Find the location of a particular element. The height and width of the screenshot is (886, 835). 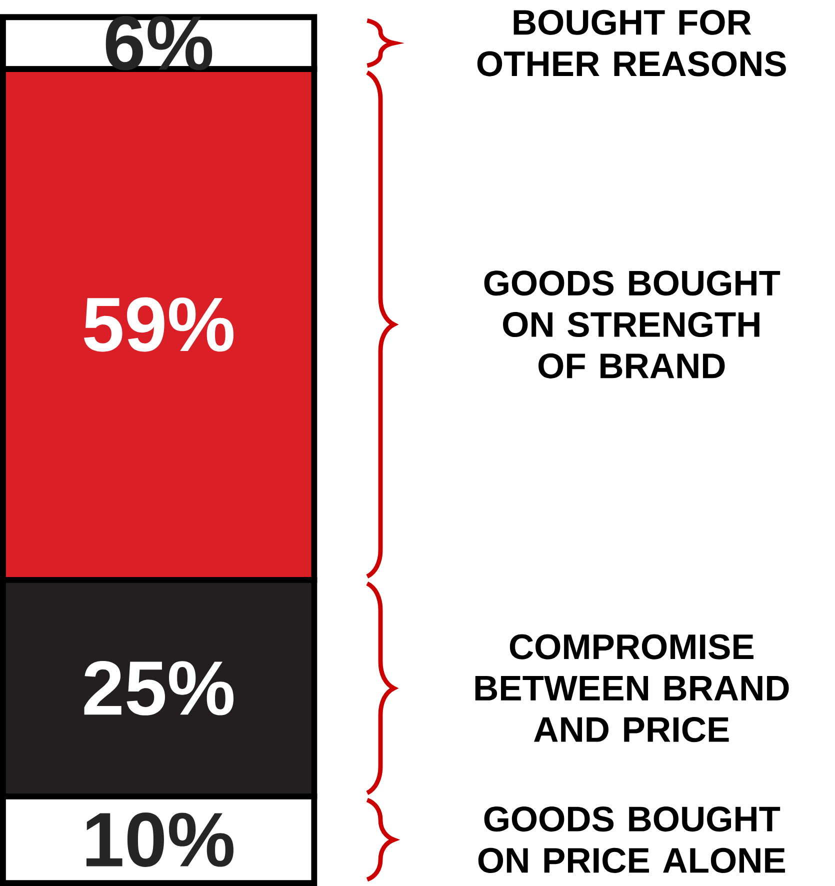

data-label: 25% is located at coordinates (159, 688).